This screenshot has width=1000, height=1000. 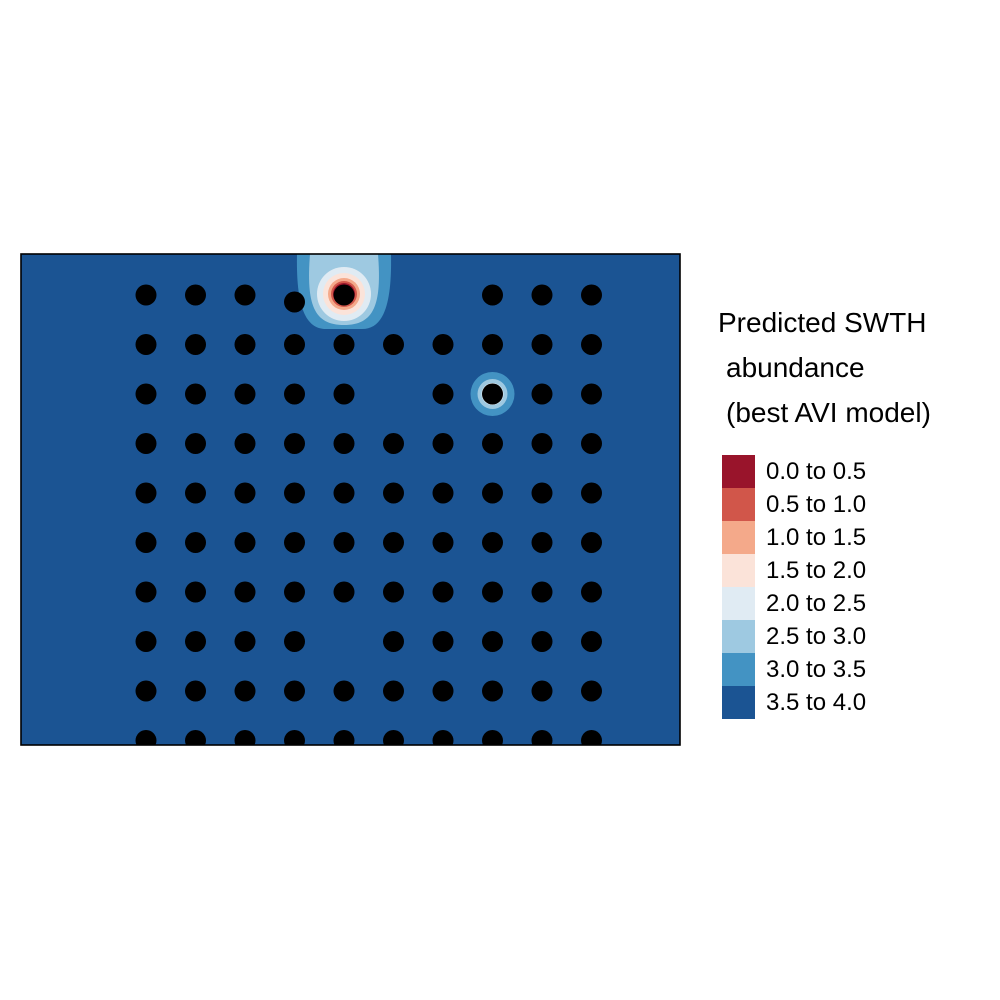 What do you see at coordinates (816, 537) in the screenshot?
I see `legend-label: 1.0 to 1.5` at bounding box center [816, 537].